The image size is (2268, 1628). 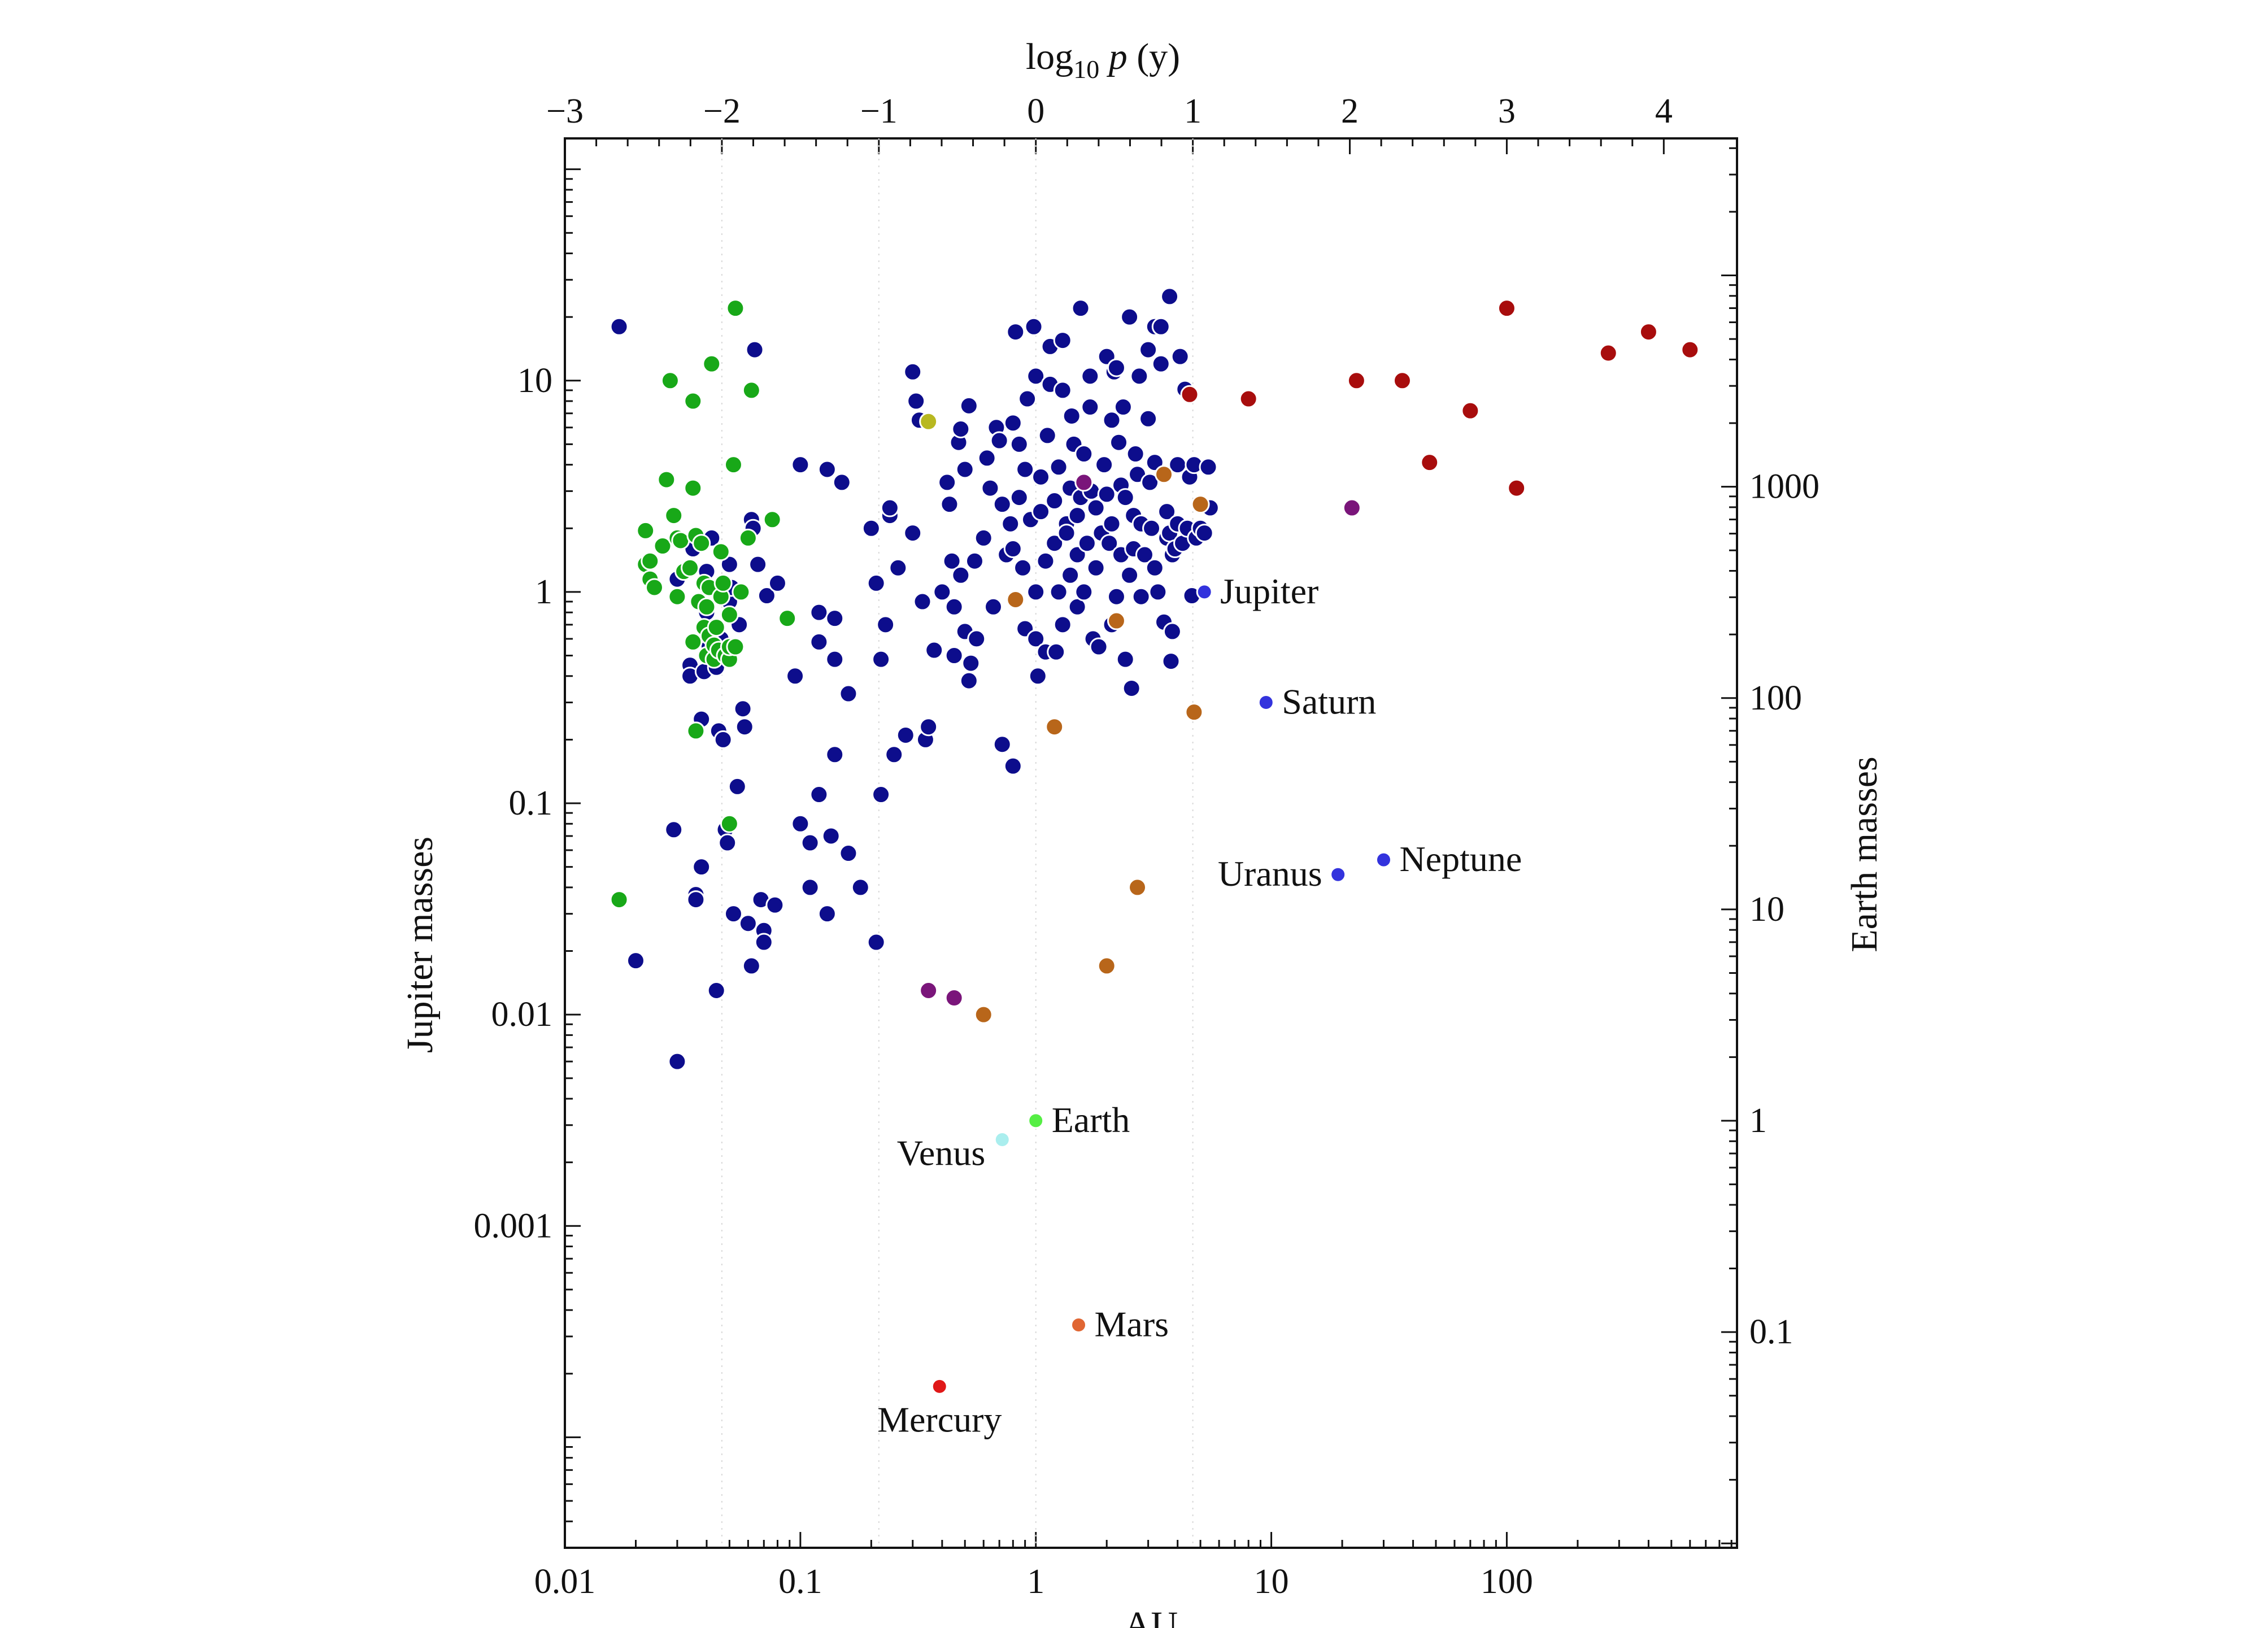 What do you see at coordinates (1784, 487) in the screenshot?
I see `y2-tick-label: 1000` at bounding box center [1784, 487].